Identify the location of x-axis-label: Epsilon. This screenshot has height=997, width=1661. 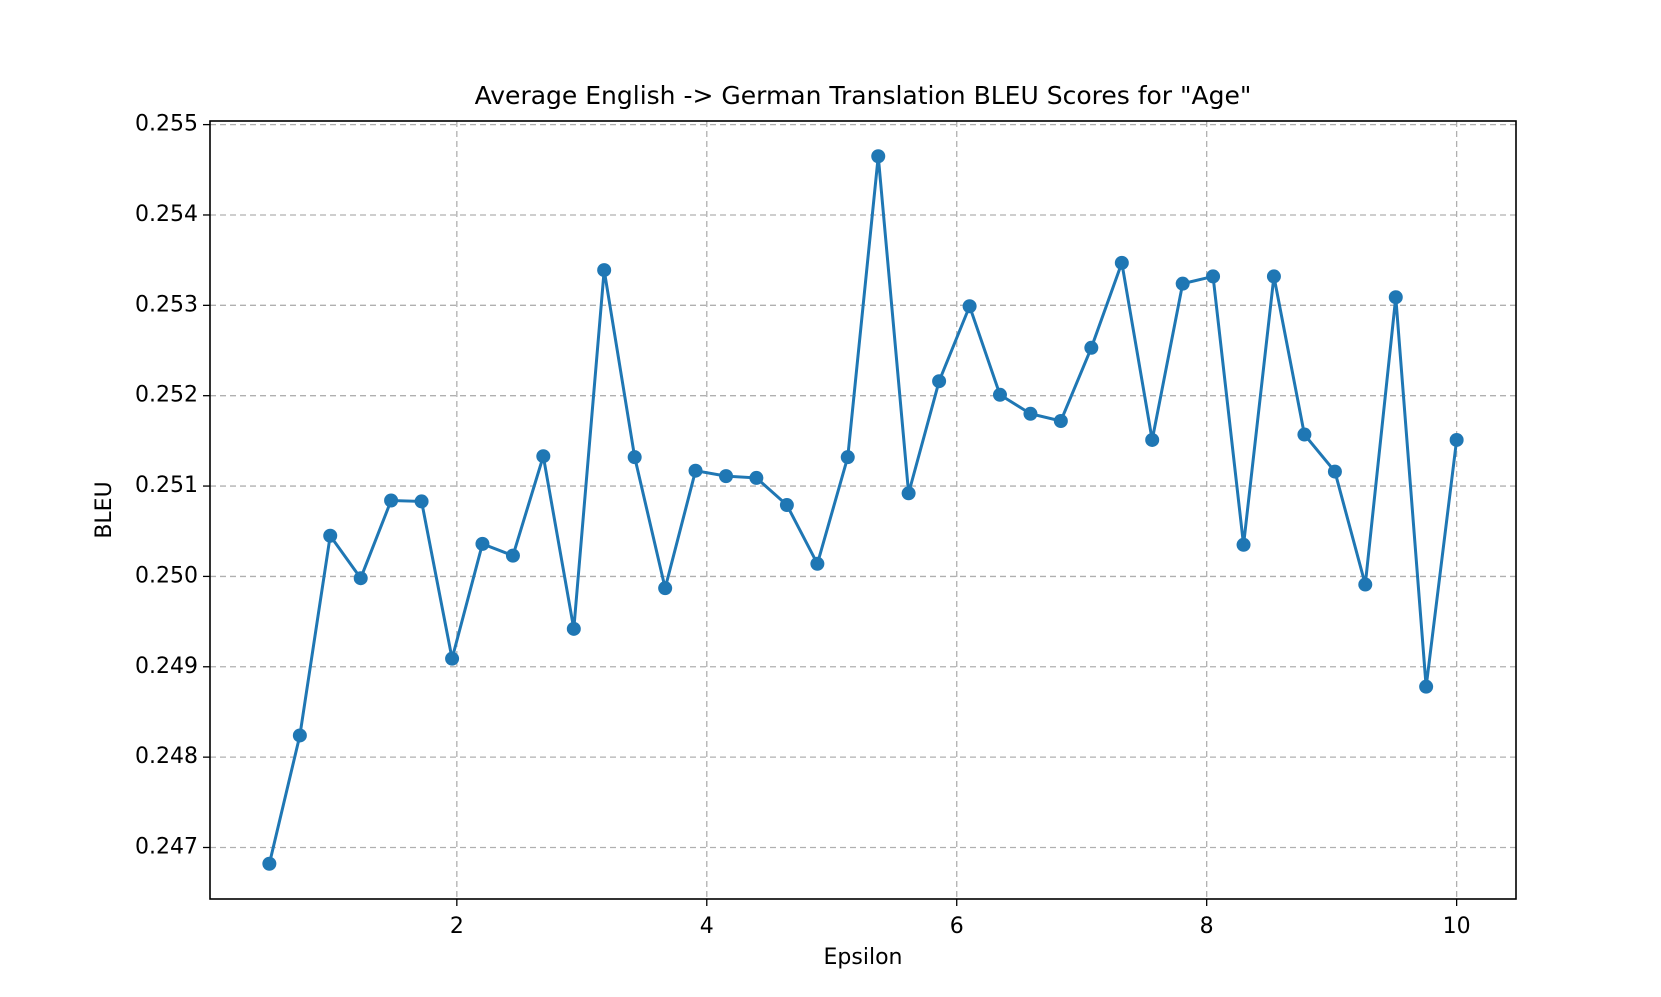
(863, 957).